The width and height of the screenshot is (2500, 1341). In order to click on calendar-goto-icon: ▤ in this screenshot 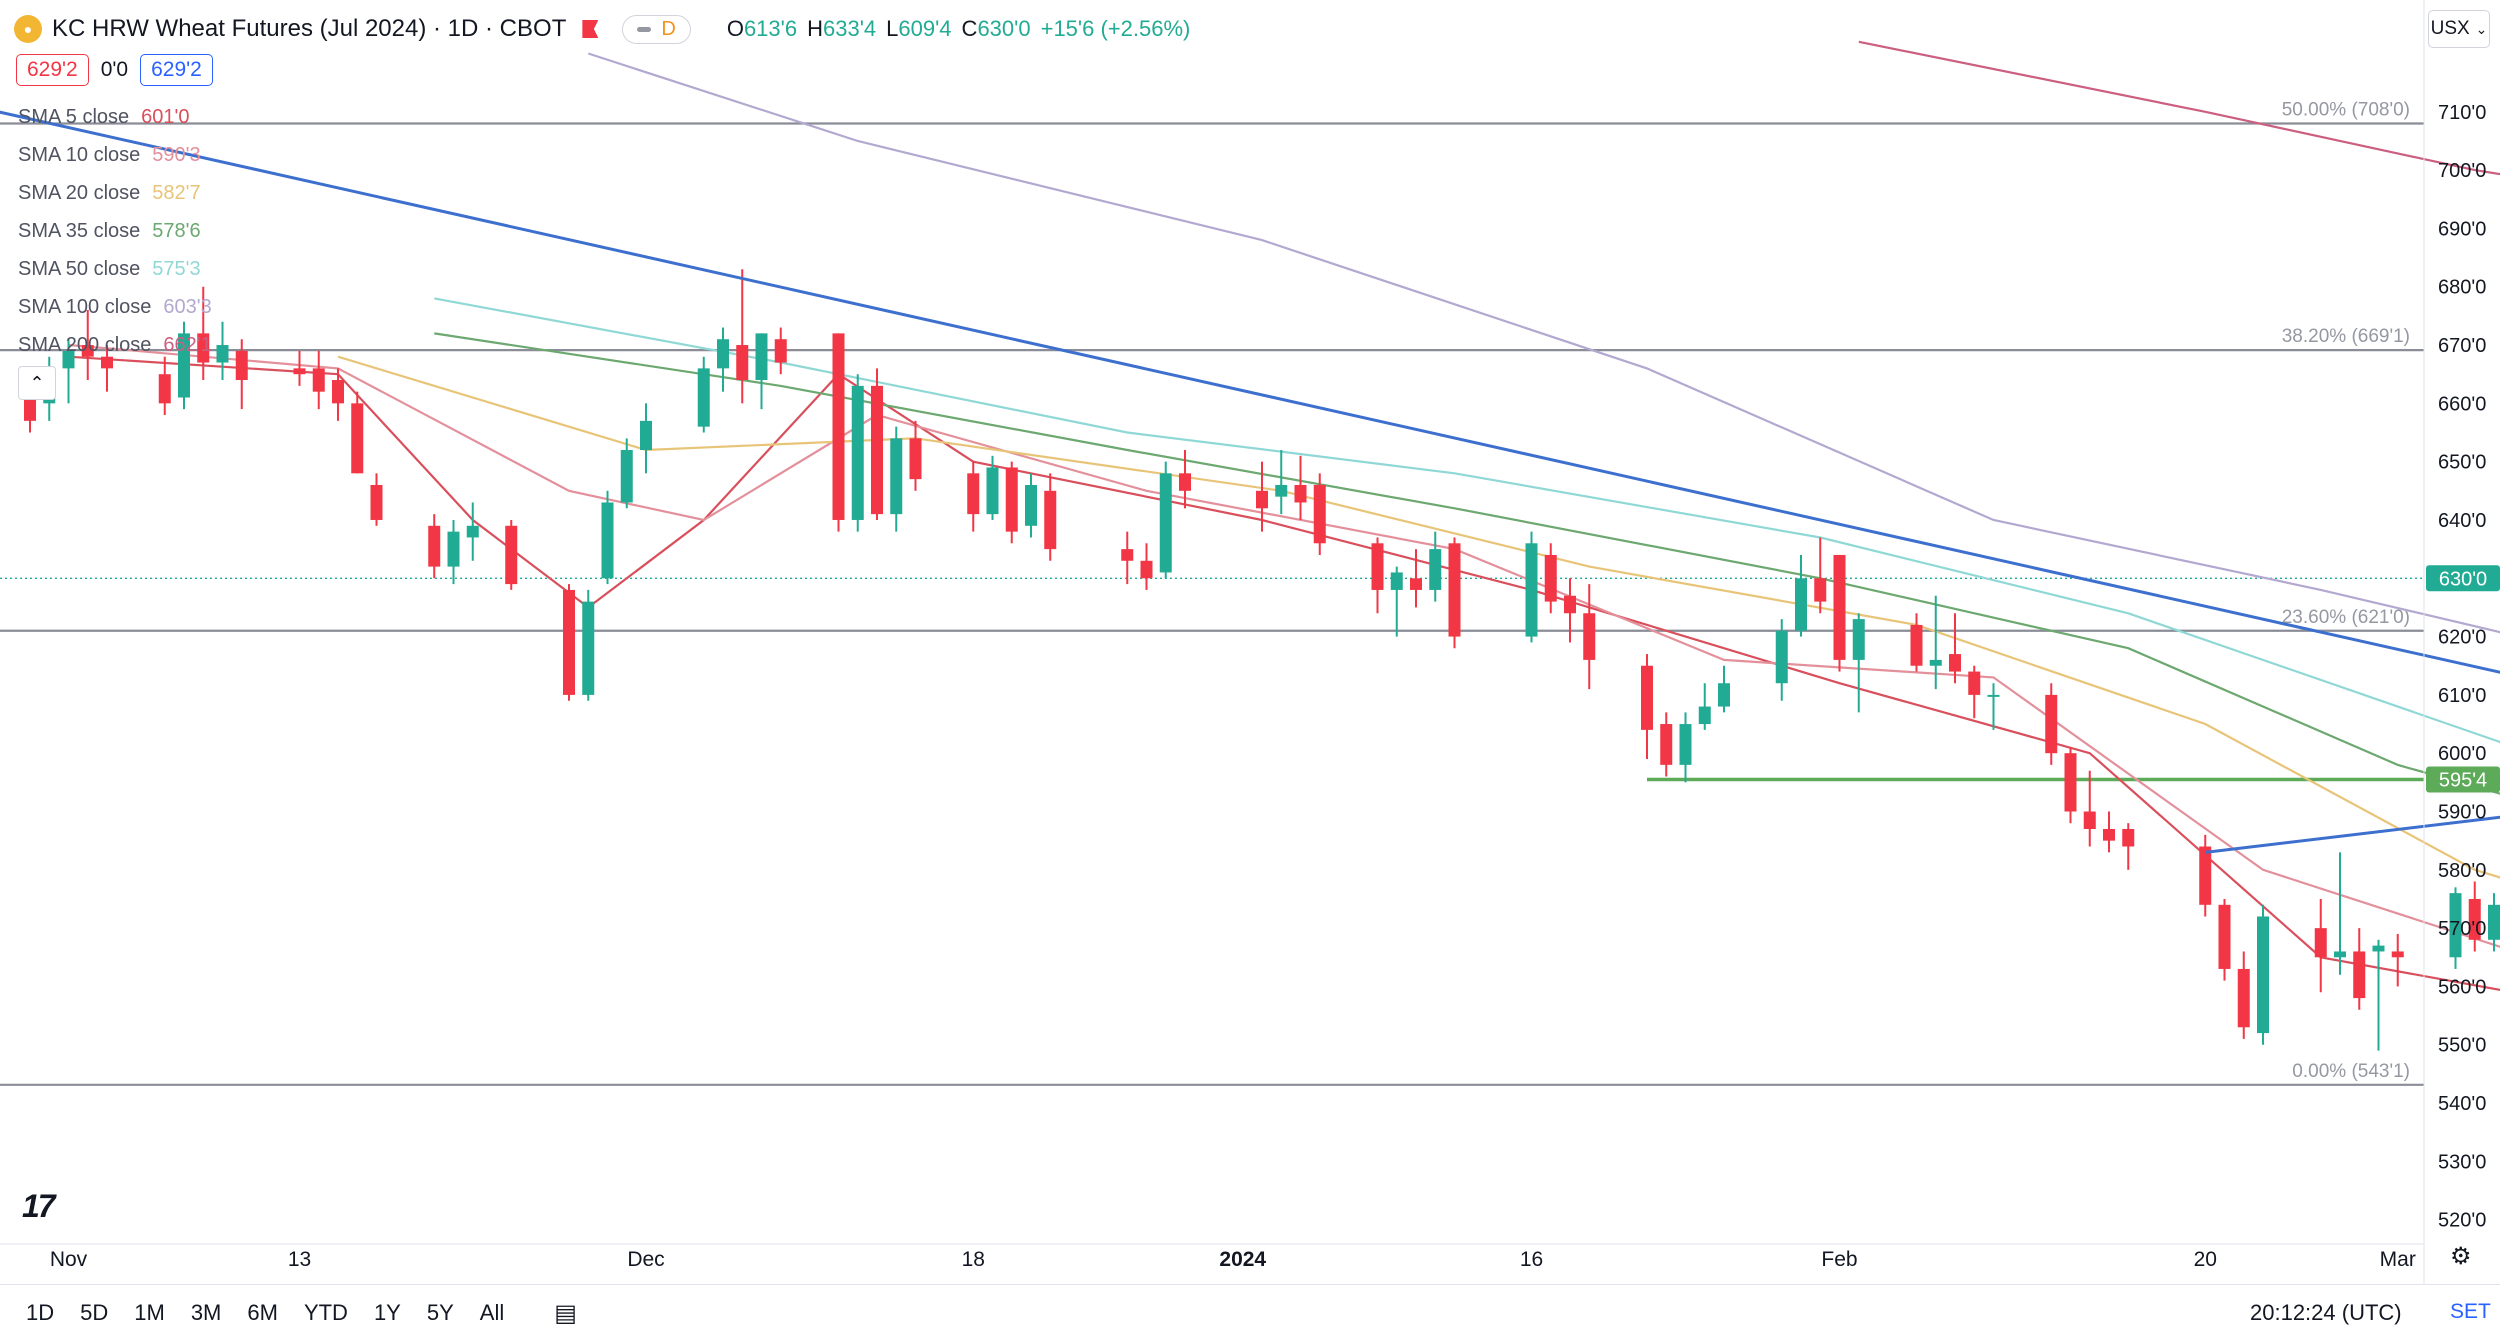, I will do `click(565, 1313)`.